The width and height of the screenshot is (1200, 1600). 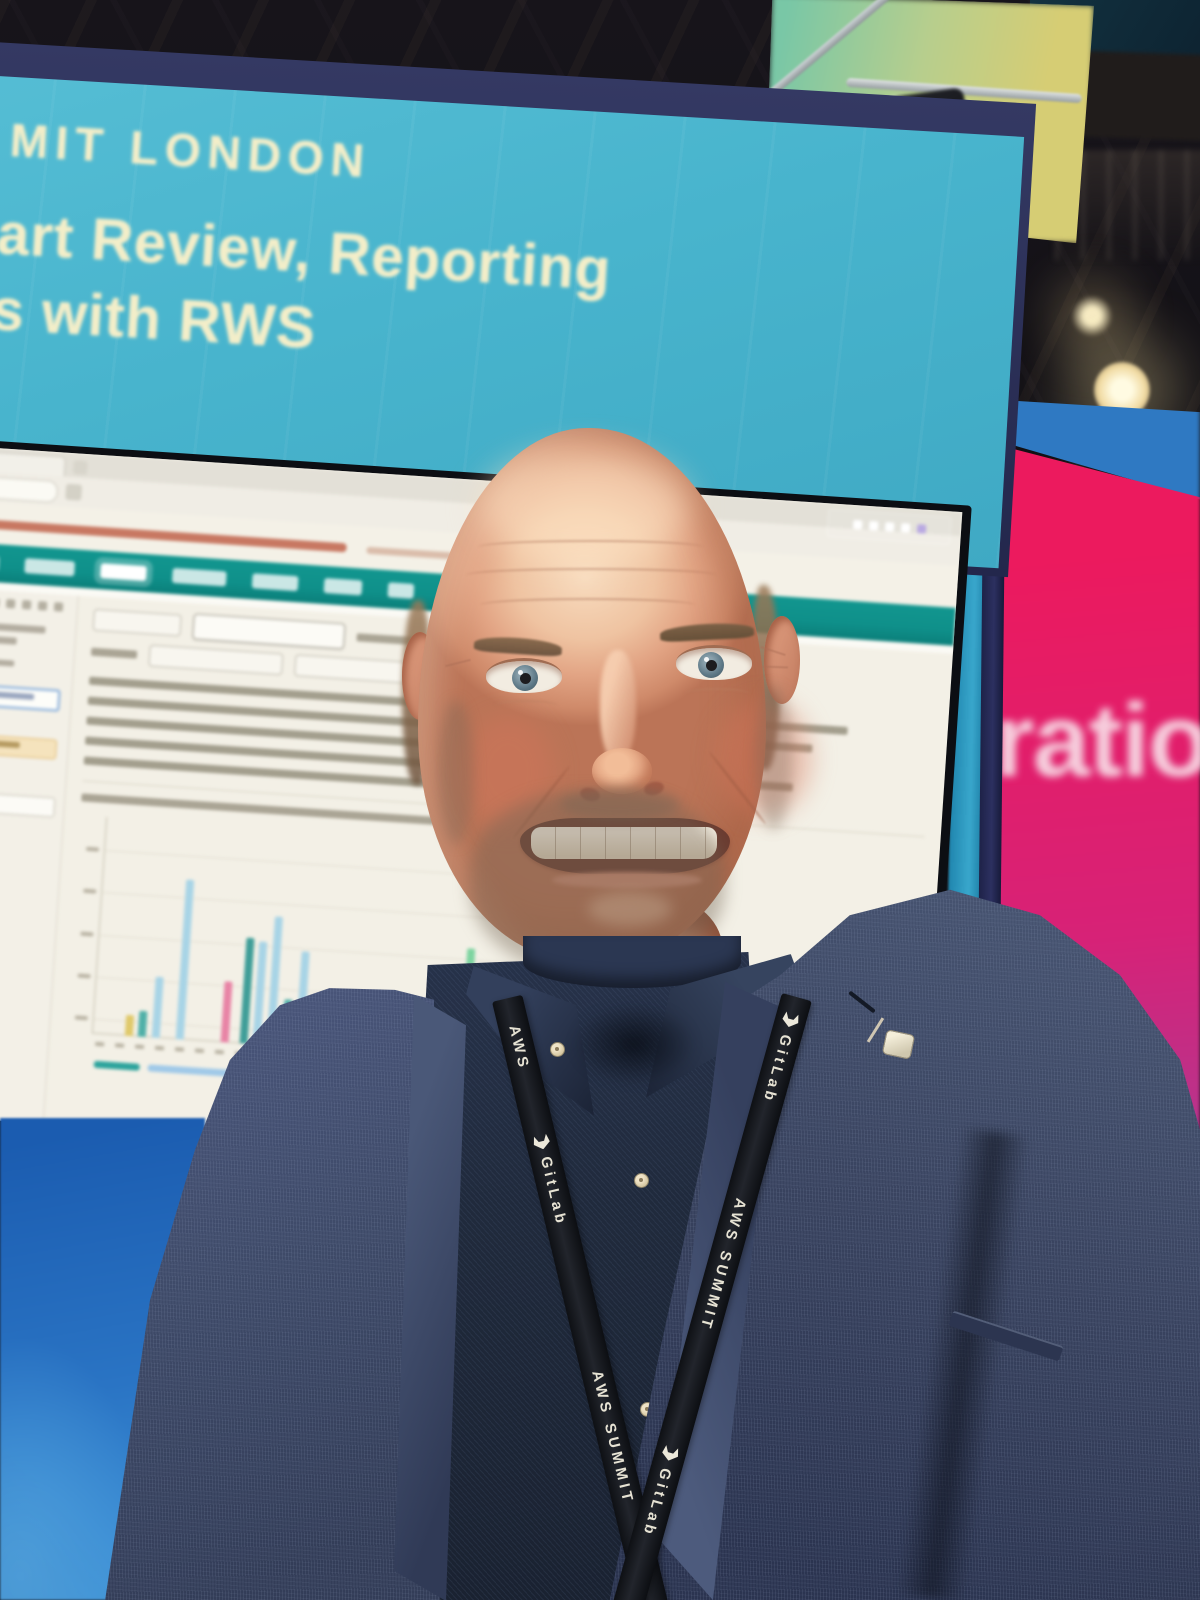 I want to click on nose-tip, so click(x=622, y=771).